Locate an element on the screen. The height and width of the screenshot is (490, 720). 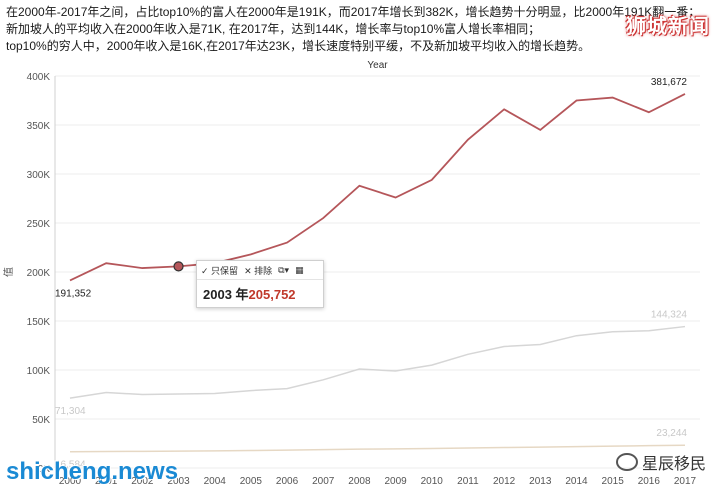
x-tick-label: 2014 is located at coordinates (576, 481).